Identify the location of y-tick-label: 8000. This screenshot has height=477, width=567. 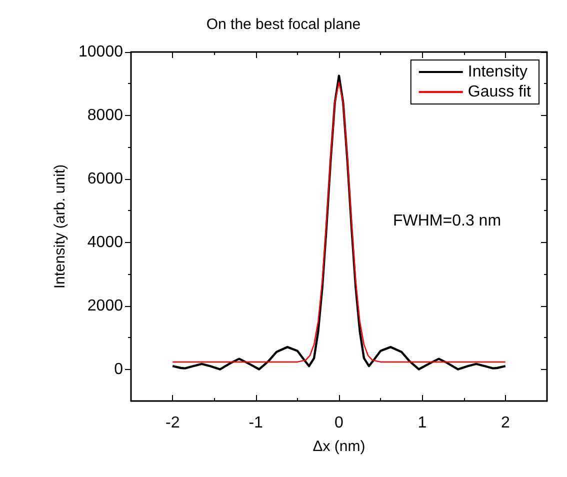
(105, 115).